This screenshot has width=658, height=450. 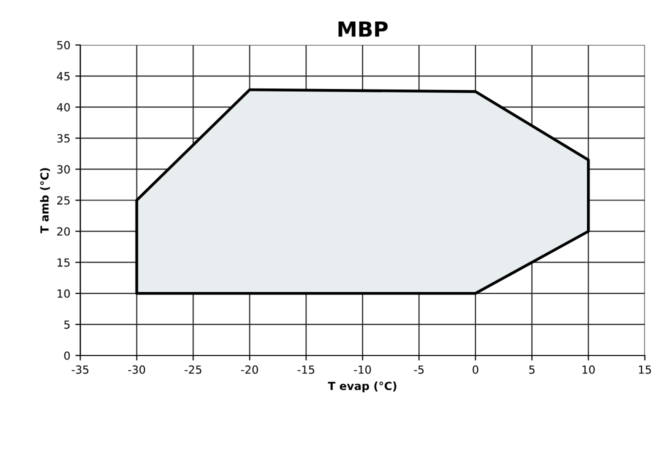 I want to click on y-tick-label: 25, so click(x=63, y=200).